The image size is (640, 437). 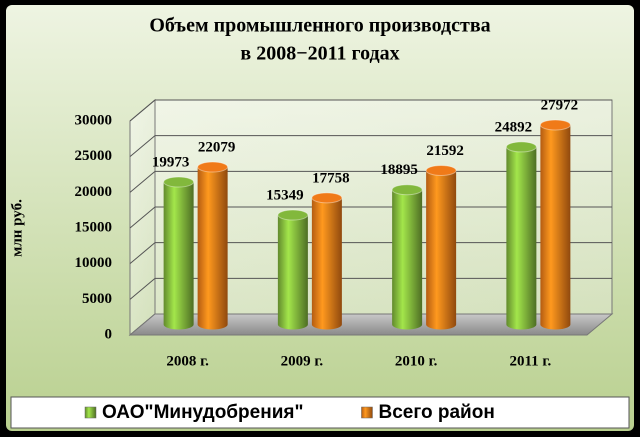 What do you see at coordinates (320, 412) in the screenshot?
I see `legend-box` at bounding box center [320, 412].